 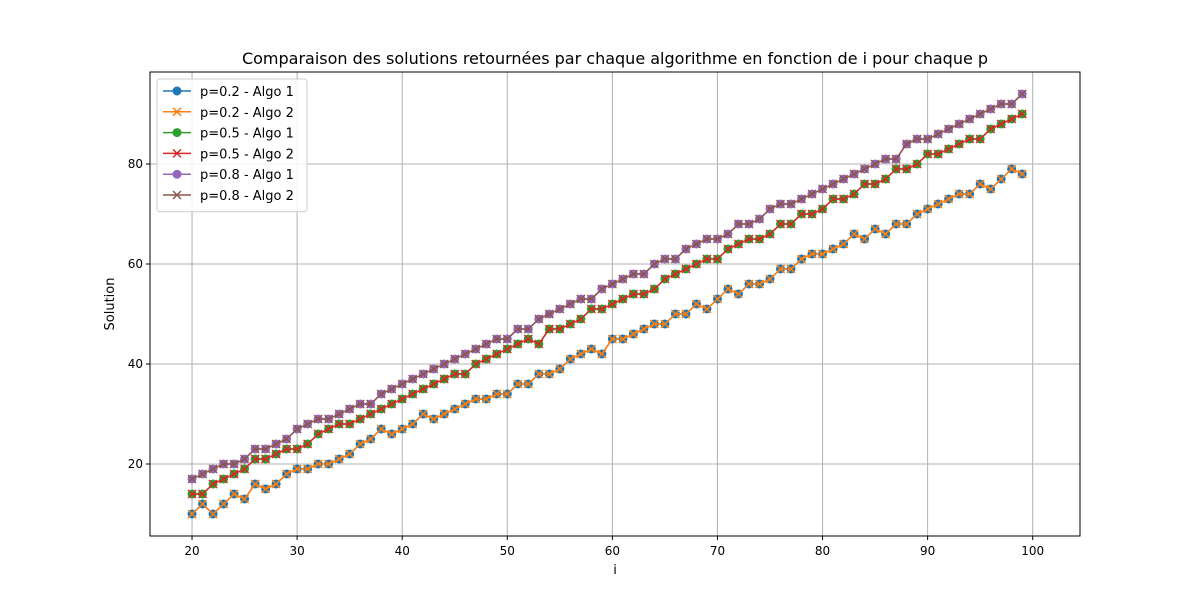 What do you see at coordinates (614, 547) in the screenshot?
I see `x-axis: 20 30 40 50 60 70 80 90 100` at bounding box center [614, 547].